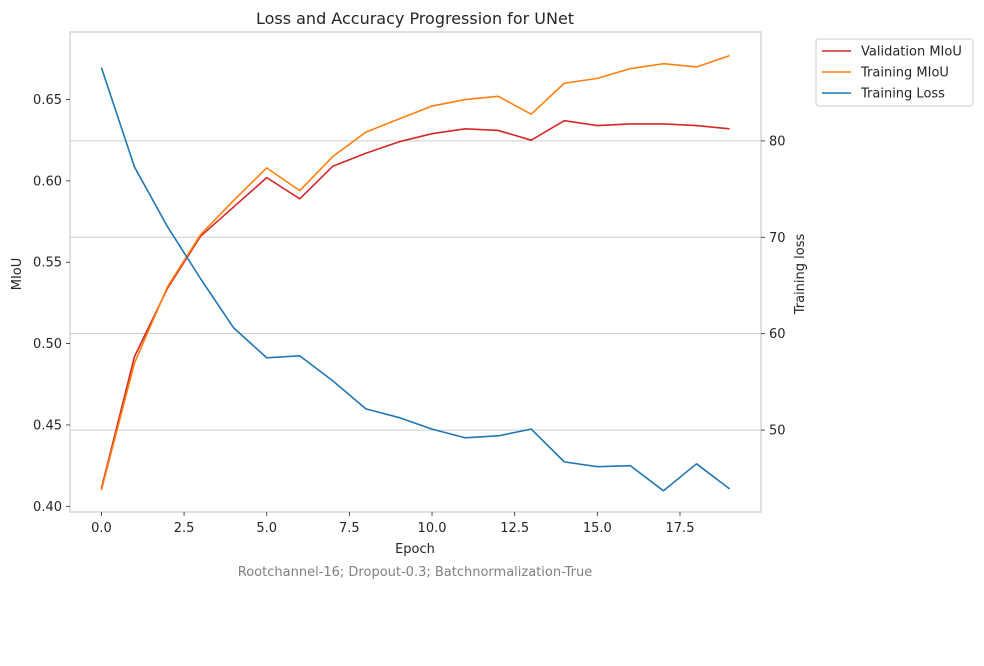  Describe the element at coordinates (514, 528) in the screenshot. I see `x-tick-label-5: 12.5` at that location.